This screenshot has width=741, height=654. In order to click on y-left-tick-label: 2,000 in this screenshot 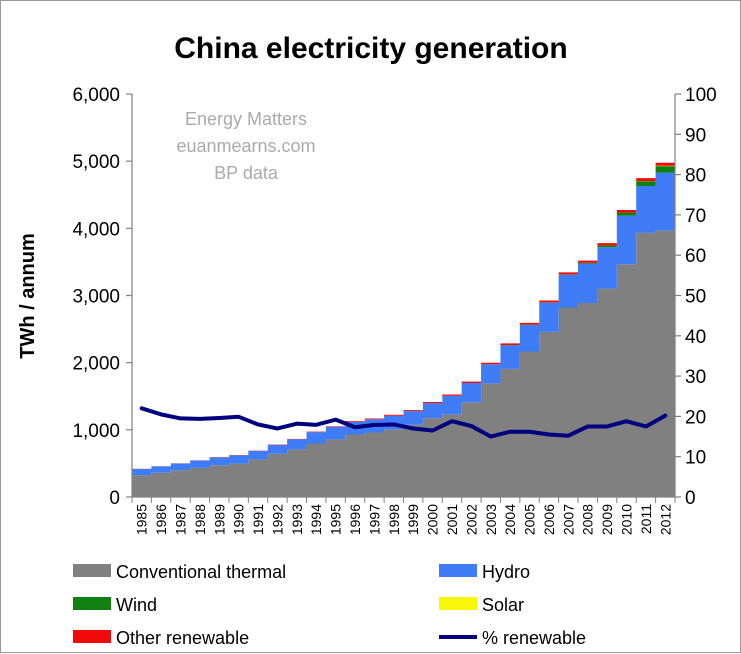, I will do `click(96, 364)`.